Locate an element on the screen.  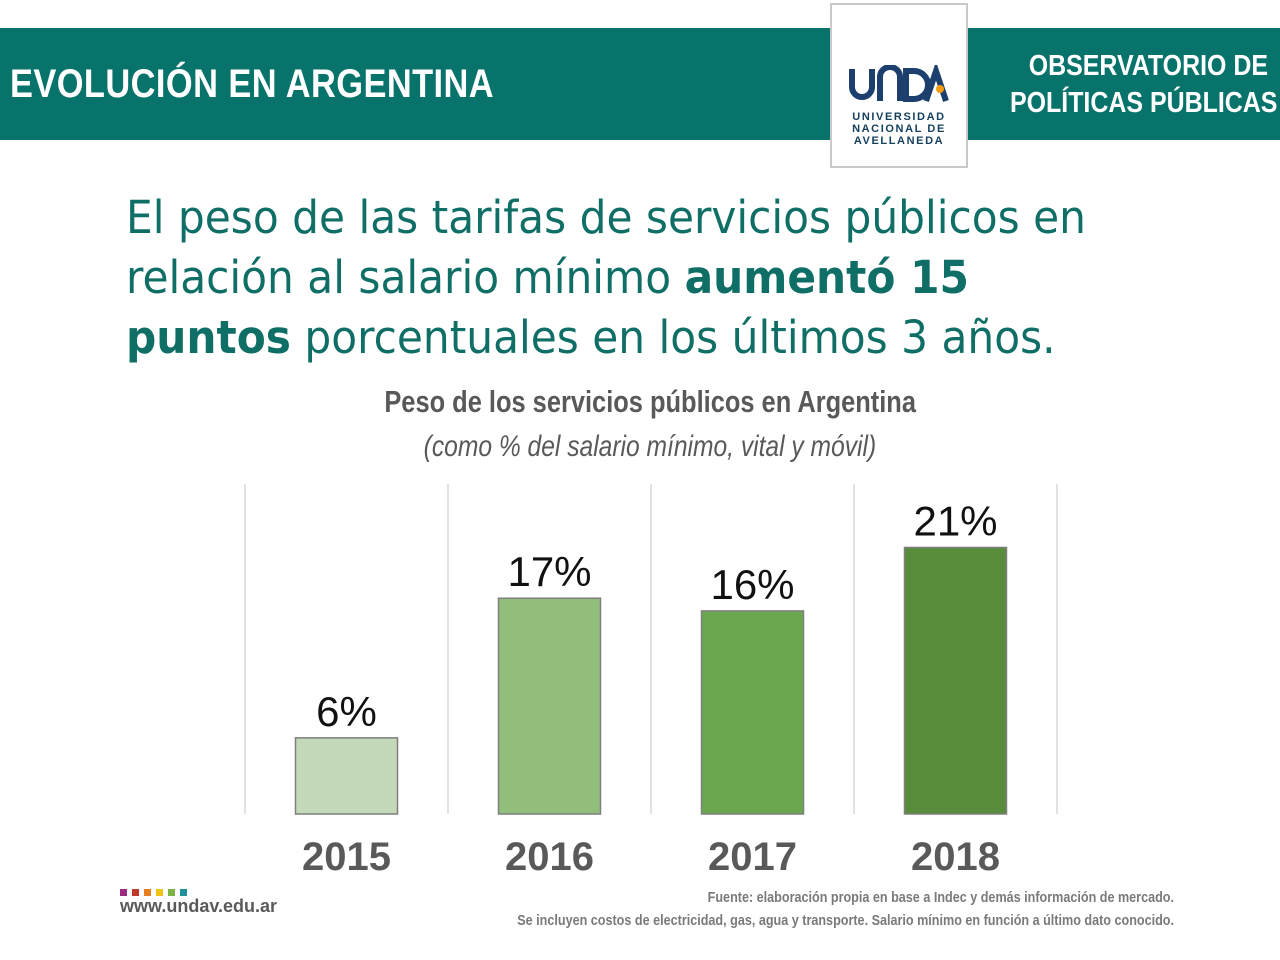
data-label: 17% is located at coordinates (549, 571).